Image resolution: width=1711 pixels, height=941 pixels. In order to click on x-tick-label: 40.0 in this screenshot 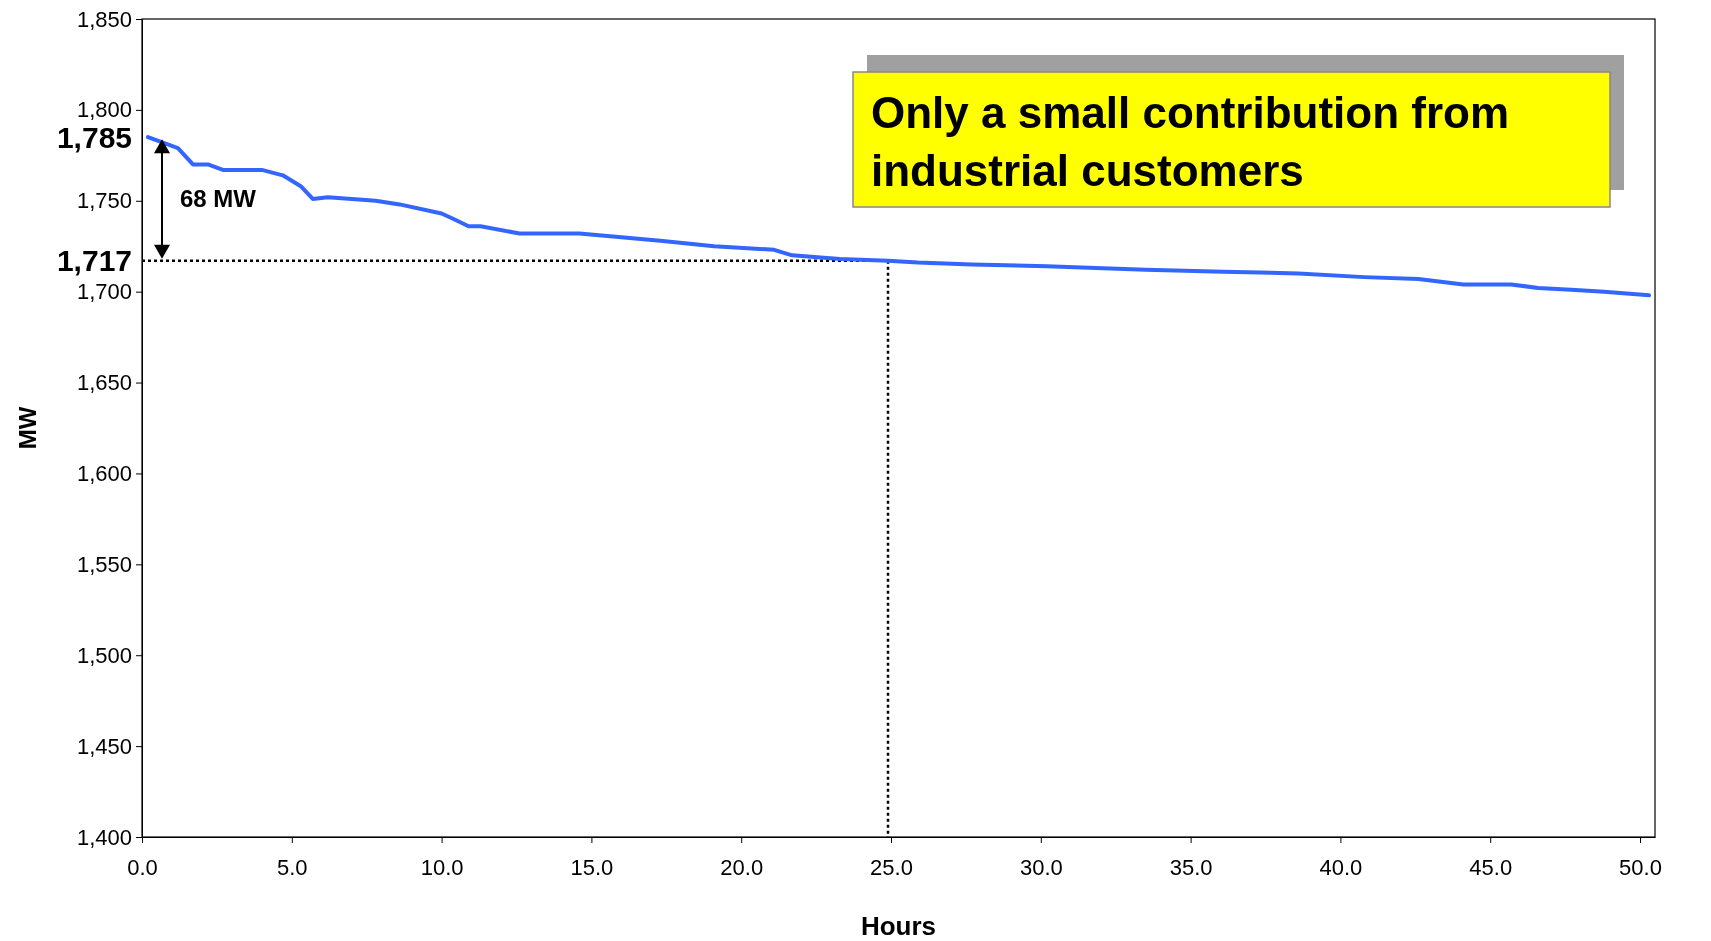, I will do `click(1341, 867)`.